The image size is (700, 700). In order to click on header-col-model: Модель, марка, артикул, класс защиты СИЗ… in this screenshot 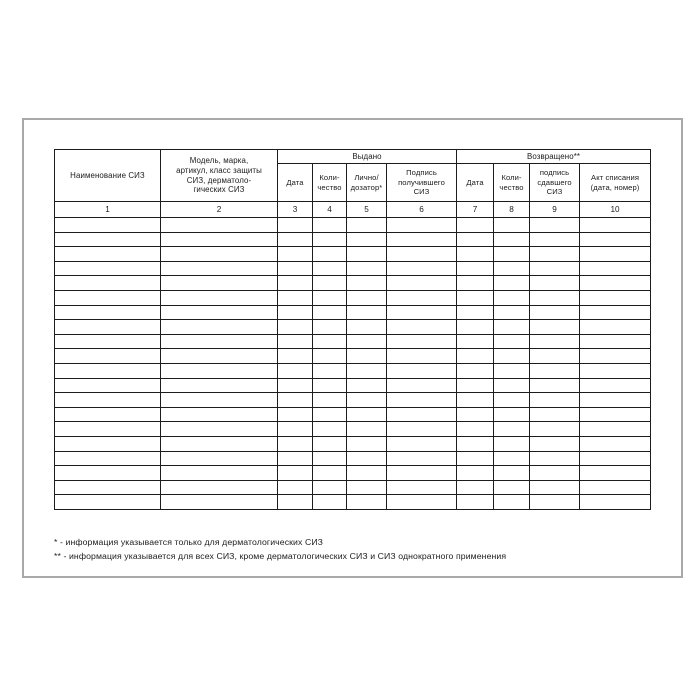, I will do `click(219, 175)`.